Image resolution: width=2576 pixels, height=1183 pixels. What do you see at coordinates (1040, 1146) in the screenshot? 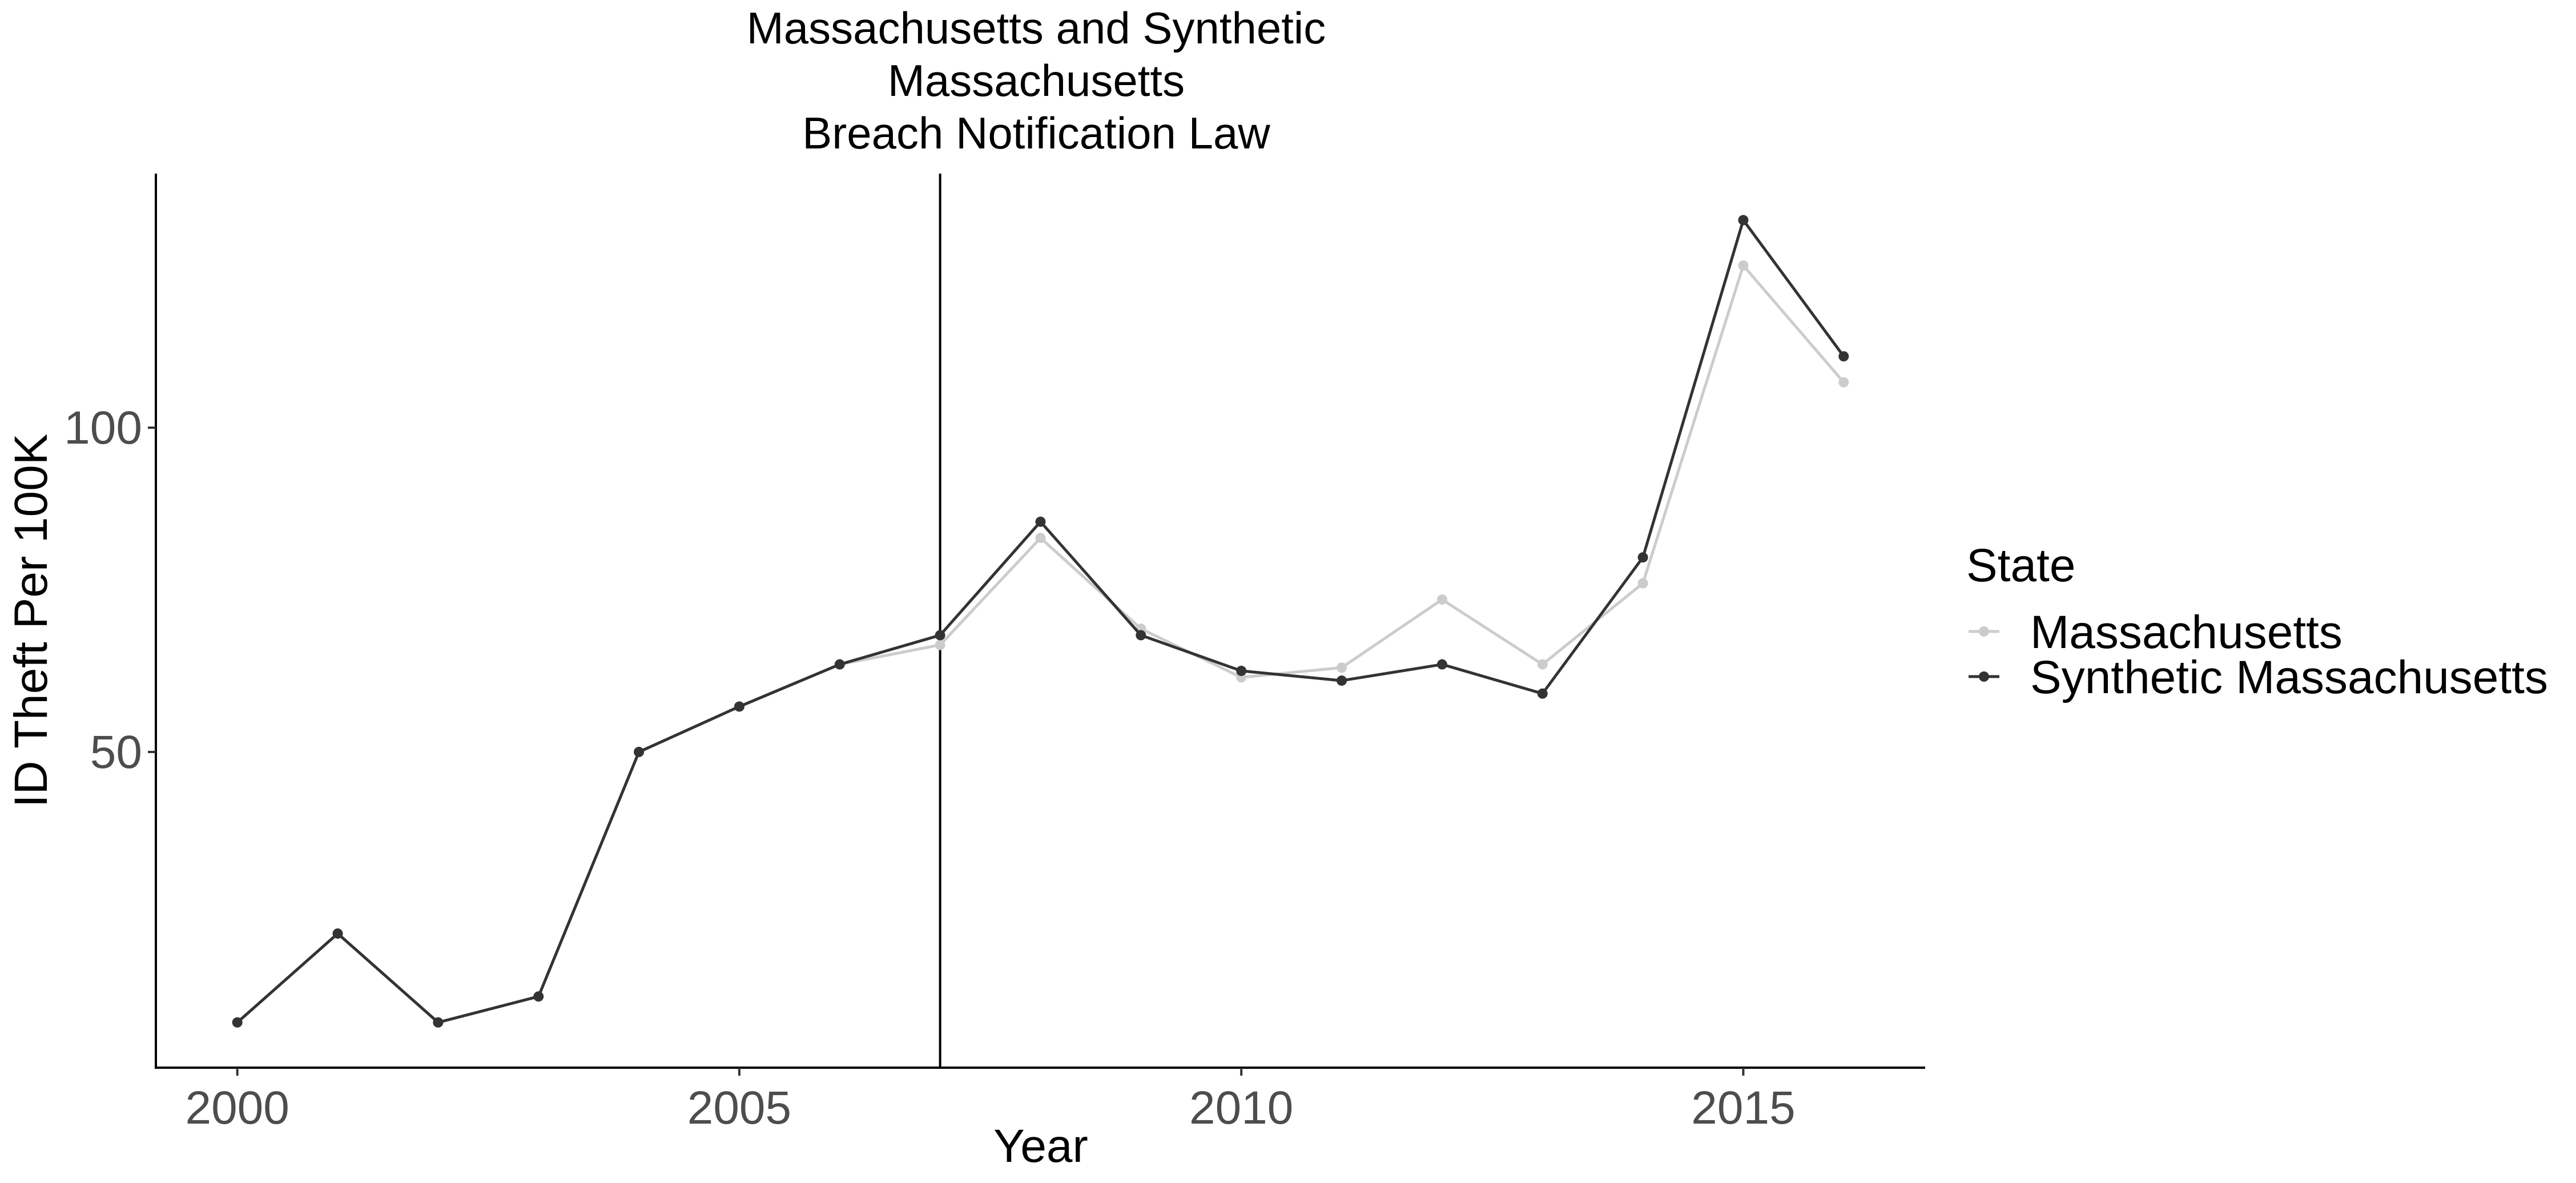
I see `x-axis-title: Year` at bounding box center [1040, 1146].